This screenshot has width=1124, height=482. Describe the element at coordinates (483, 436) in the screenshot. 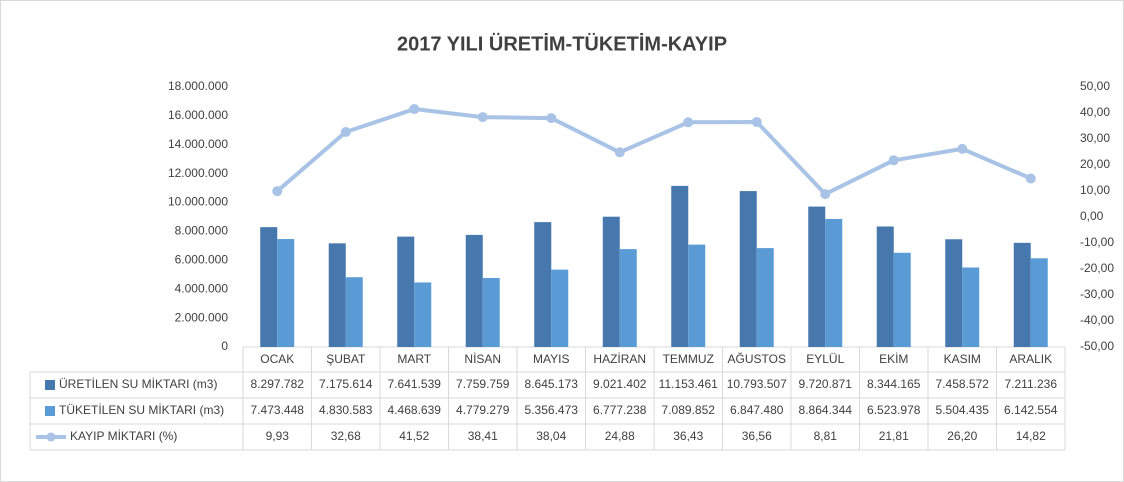

I see `table-cell: 38,41` at that location.